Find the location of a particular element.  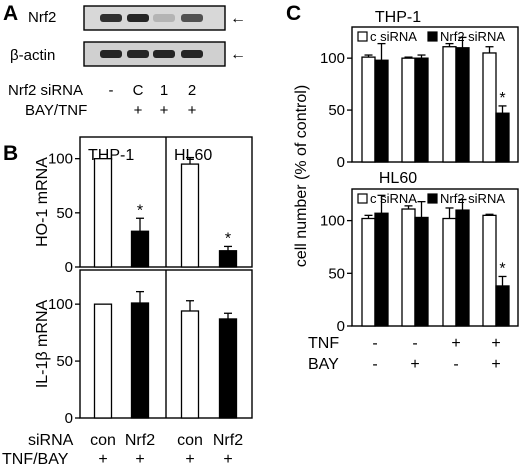

b0-ytick-label-50: 50 is located at coordinates (64, 213).